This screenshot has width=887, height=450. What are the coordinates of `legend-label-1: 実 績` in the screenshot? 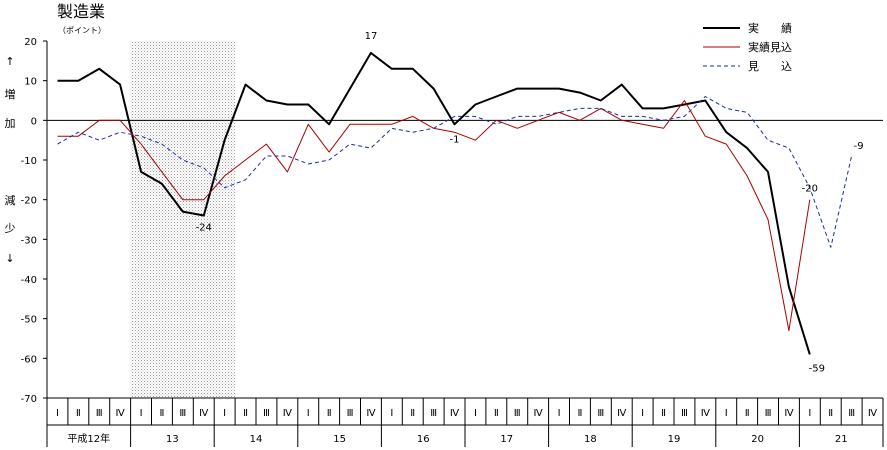 It's located at (770, 28).